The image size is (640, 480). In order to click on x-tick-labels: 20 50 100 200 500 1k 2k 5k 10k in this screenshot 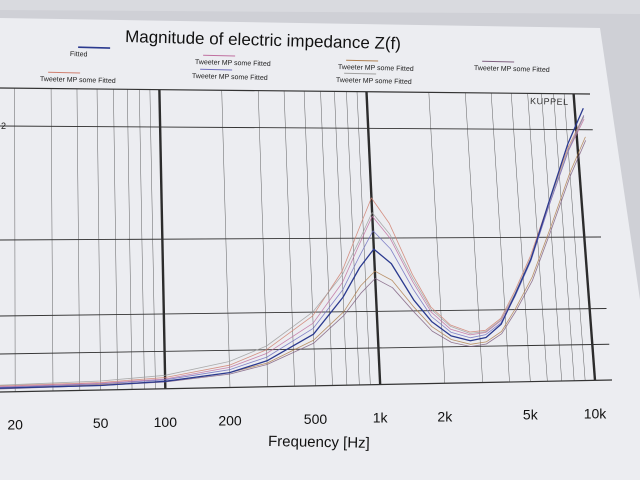, I will do `click(307, 418)`.